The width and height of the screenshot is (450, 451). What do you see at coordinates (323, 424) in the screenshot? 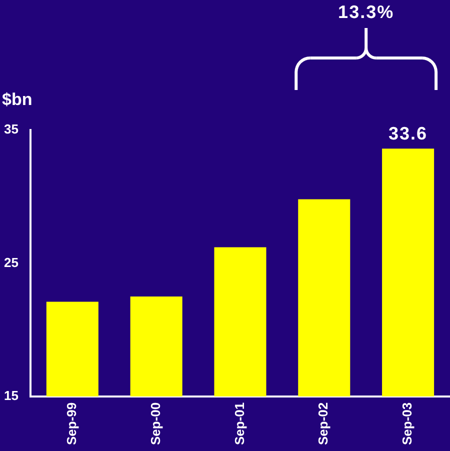
I see `x-tick-label: Sep-02` at bounding box center [323, 424].